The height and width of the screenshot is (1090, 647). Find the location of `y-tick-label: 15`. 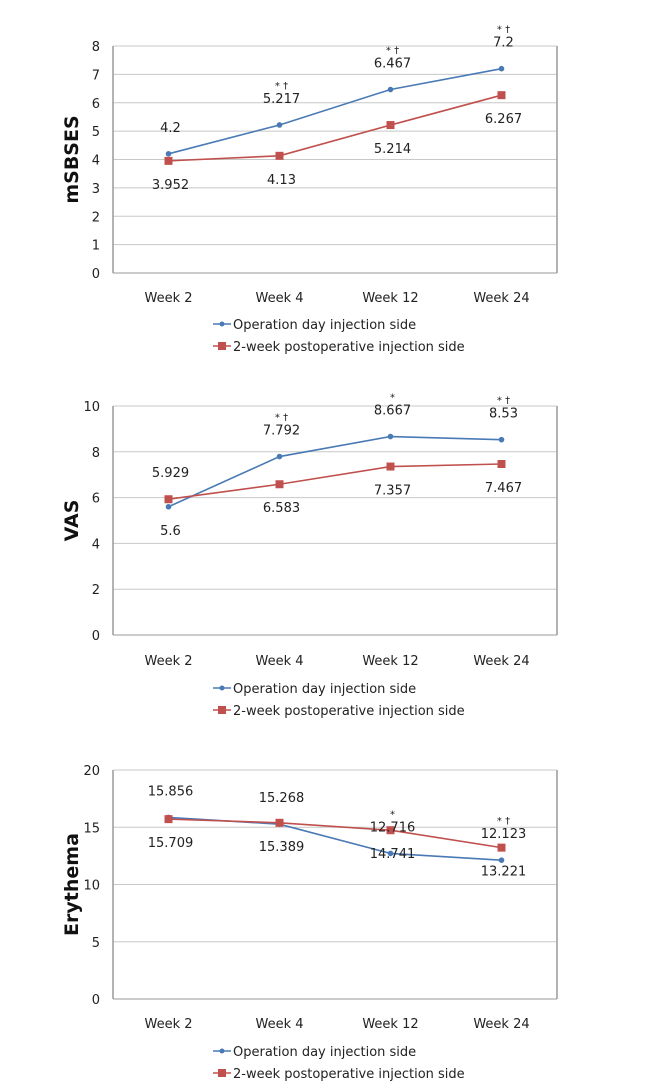

y-tick-label: 15 is located at coordinates (91, 828).